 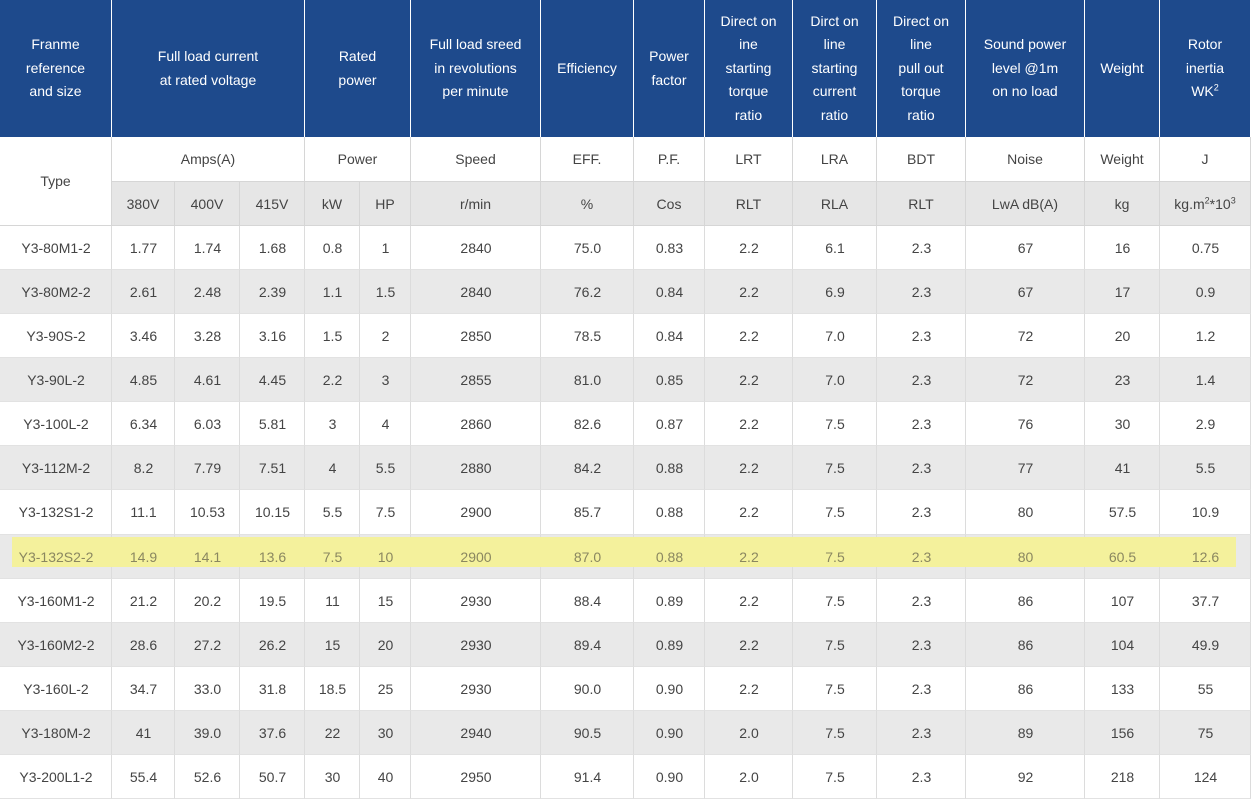 I want to click on cell-text: 0.90, so click(x=669, y=689).